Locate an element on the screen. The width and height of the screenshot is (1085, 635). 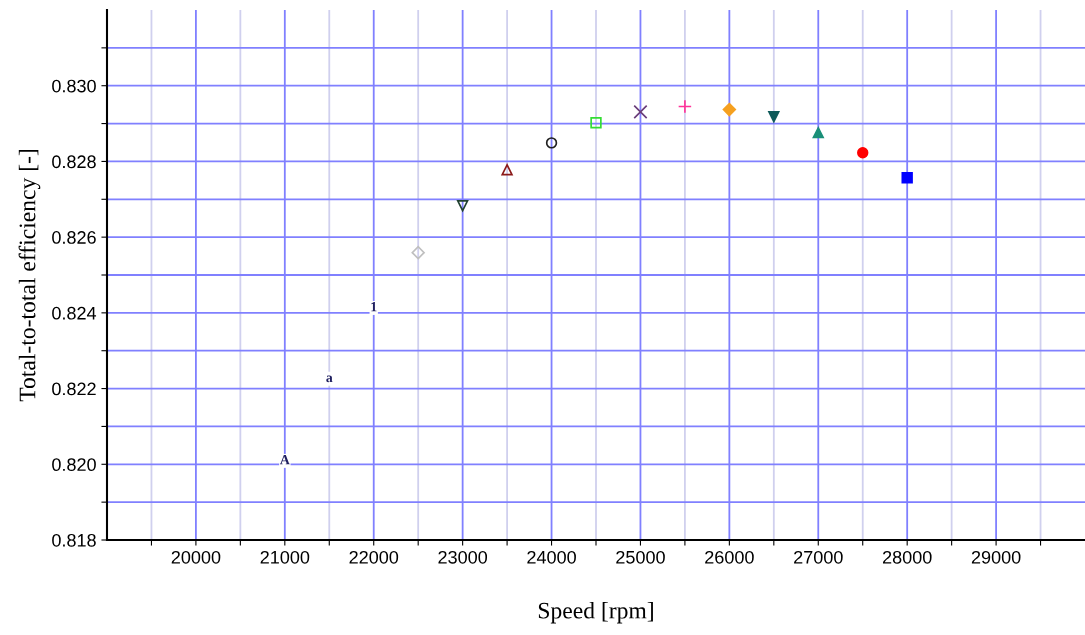
annotation: a is located at coordinates (329, 379).